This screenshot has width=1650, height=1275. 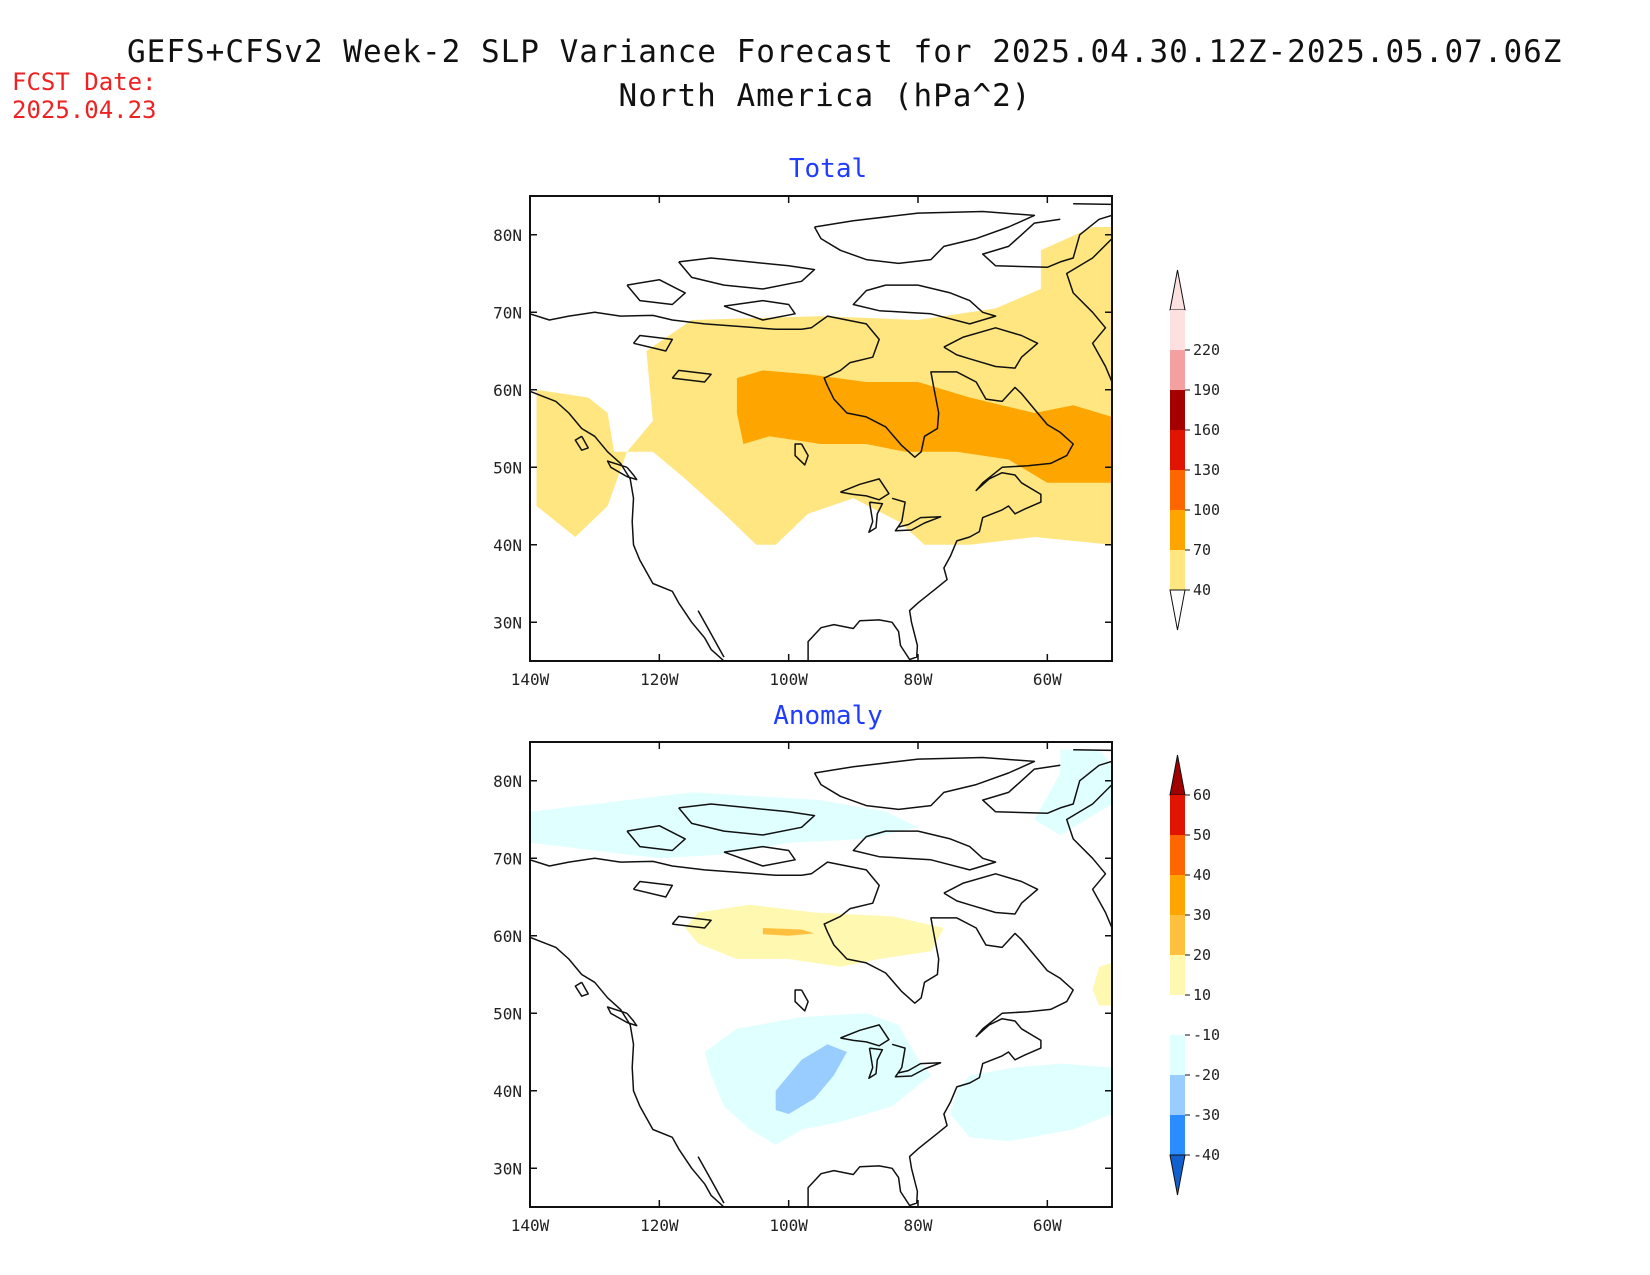 What do you see at coordinates (788, 679) in the screenshot?
I see `total-lon-label: 100W` at bounding box center [788, 679].